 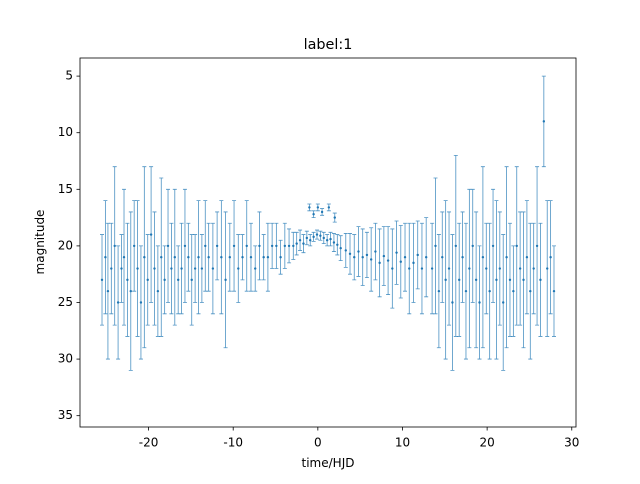 I want to click on chart-title: label:1, so click(x=328, y=45).